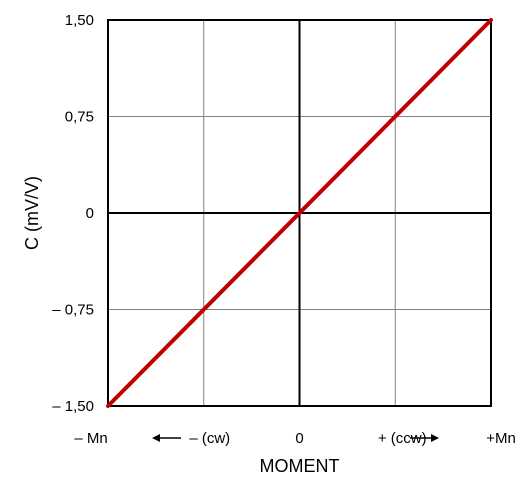  Describe the element at coordinates (32, 213) in the screenshot. I see `y-axis-title: C (mV/V)` at that location.